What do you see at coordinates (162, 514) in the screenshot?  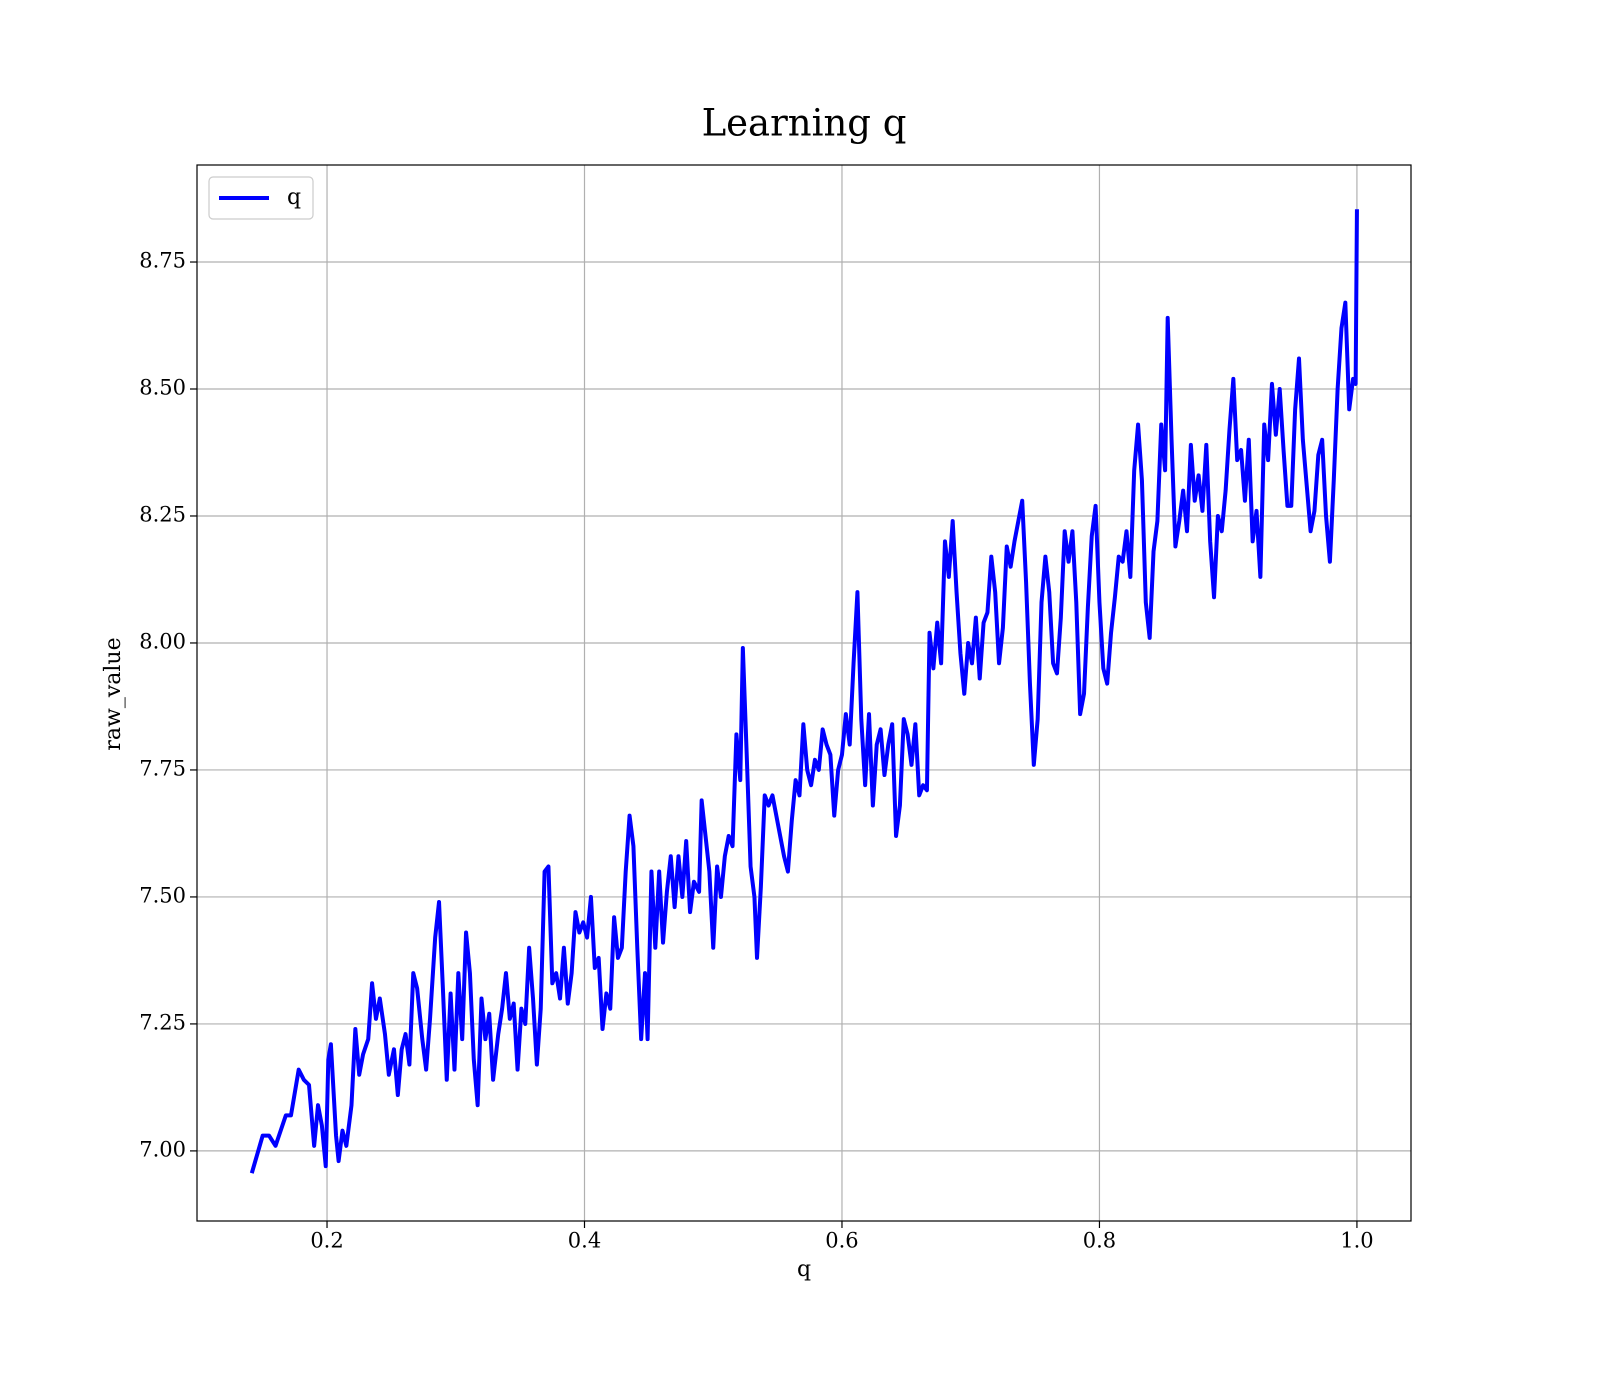 I see `y-tick-label: 8.25` at bounding box center [162, 514].